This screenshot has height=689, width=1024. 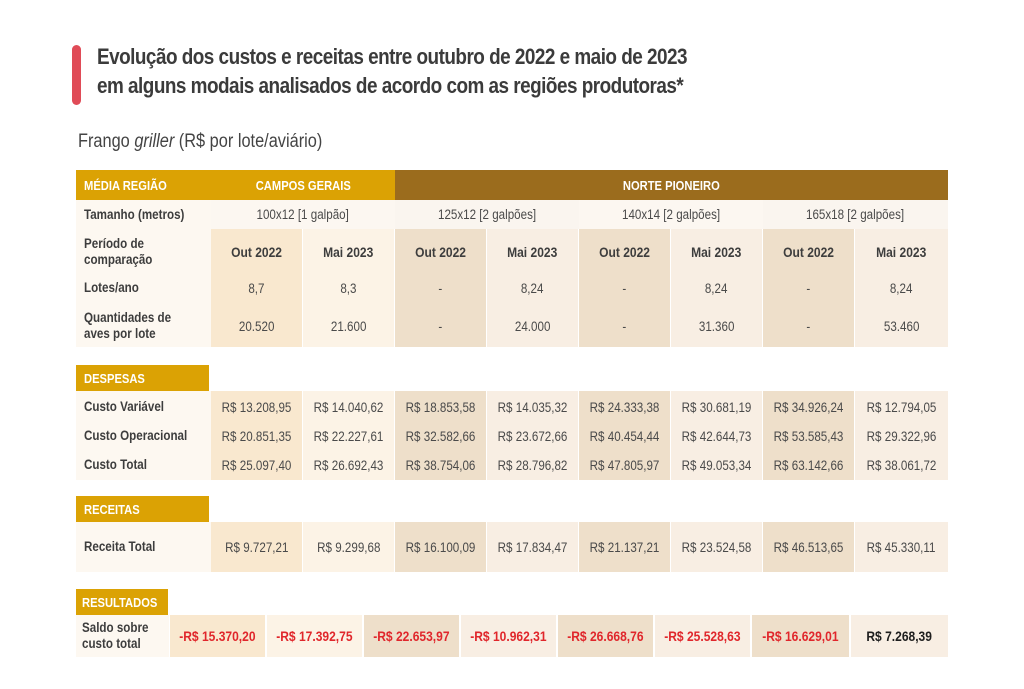 I want to click on header-norte-pioneiro: NORTE PIONEIRO, so click(x=671, y=185).